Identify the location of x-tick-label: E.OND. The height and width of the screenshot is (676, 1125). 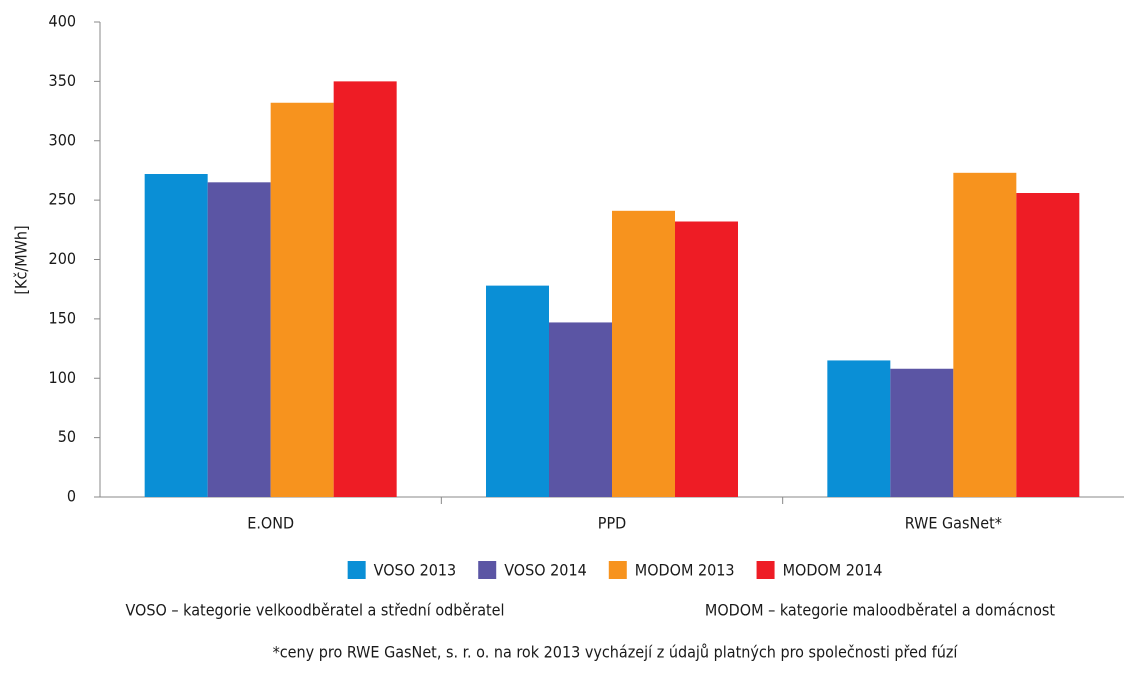
(270, 523).